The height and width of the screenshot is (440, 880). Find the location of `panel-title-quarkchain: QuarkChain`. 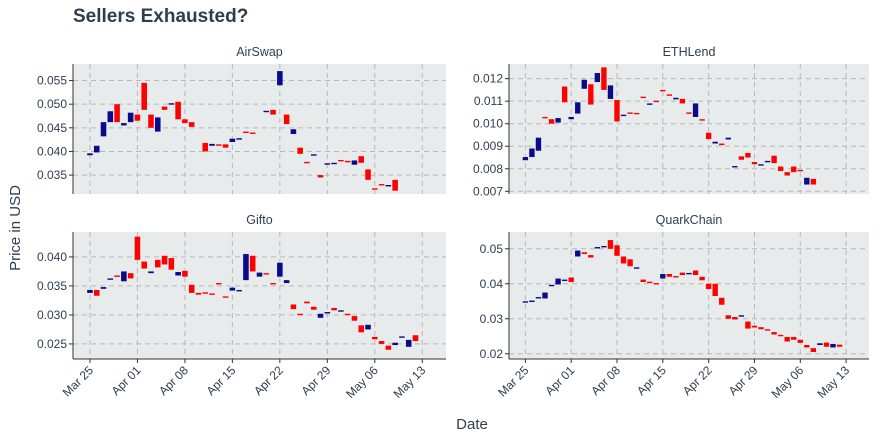

panel-title-quarkchain: QuarkChain is located at coordinates (689, 220).